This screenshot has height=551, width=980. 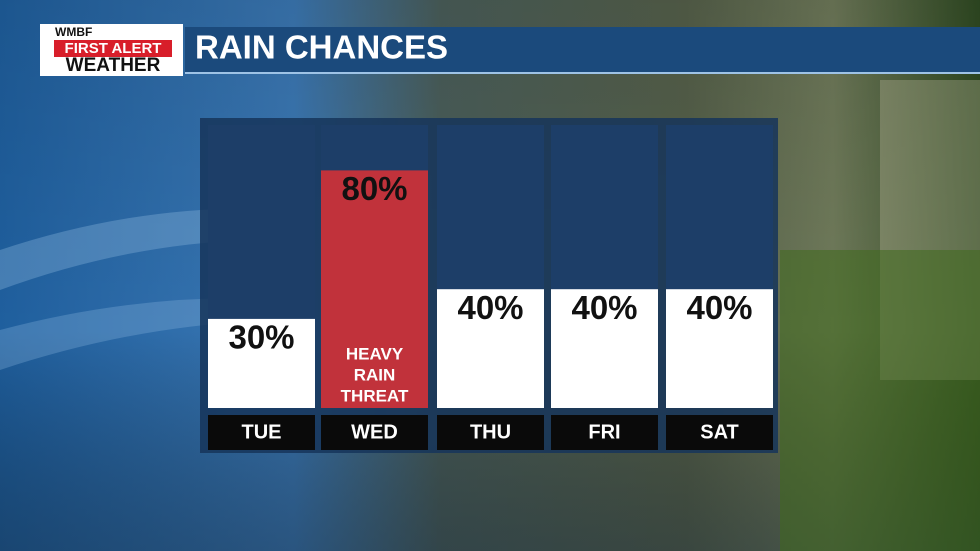 What do you see at coordinates (113, 65) in the screenshot?
I see `logo-text: WEATHER` at bounding box center [113, 65].